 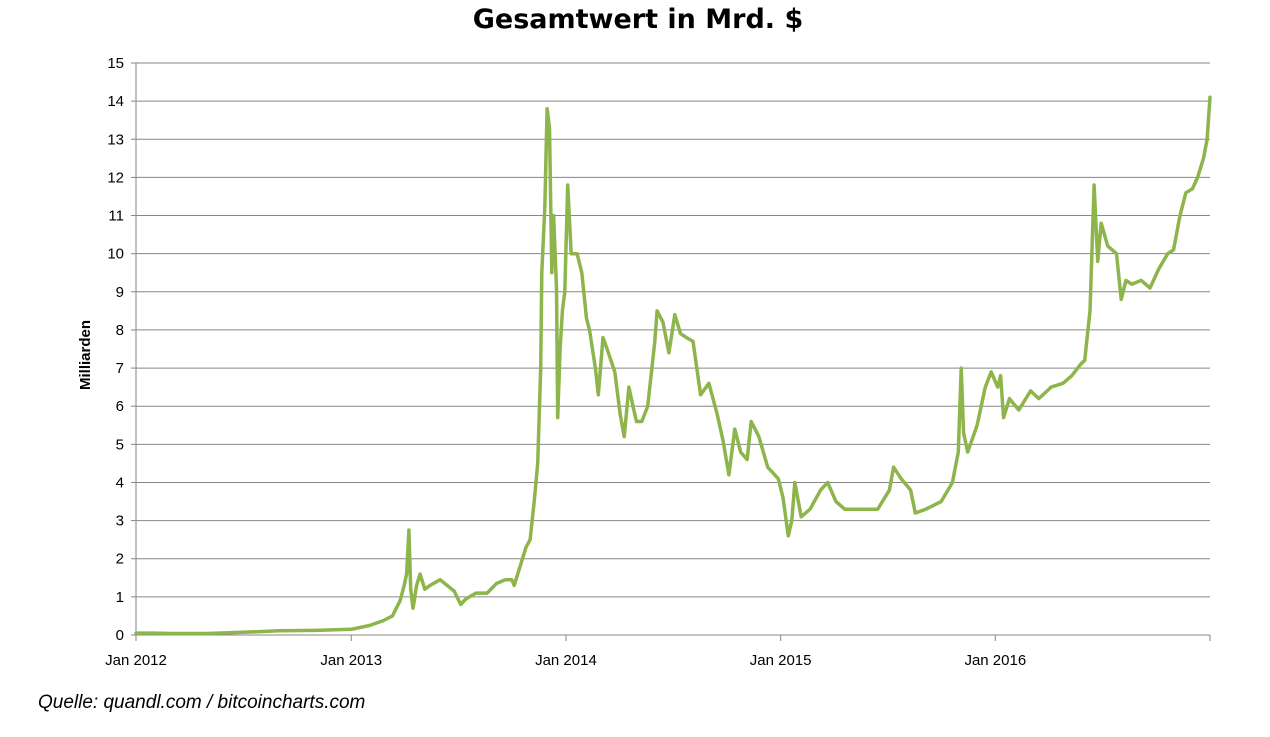 What do you see at coordinates (120, 330) in the screenshot?
I see `y-tick-label: 8` at bounding box center [120, 330].